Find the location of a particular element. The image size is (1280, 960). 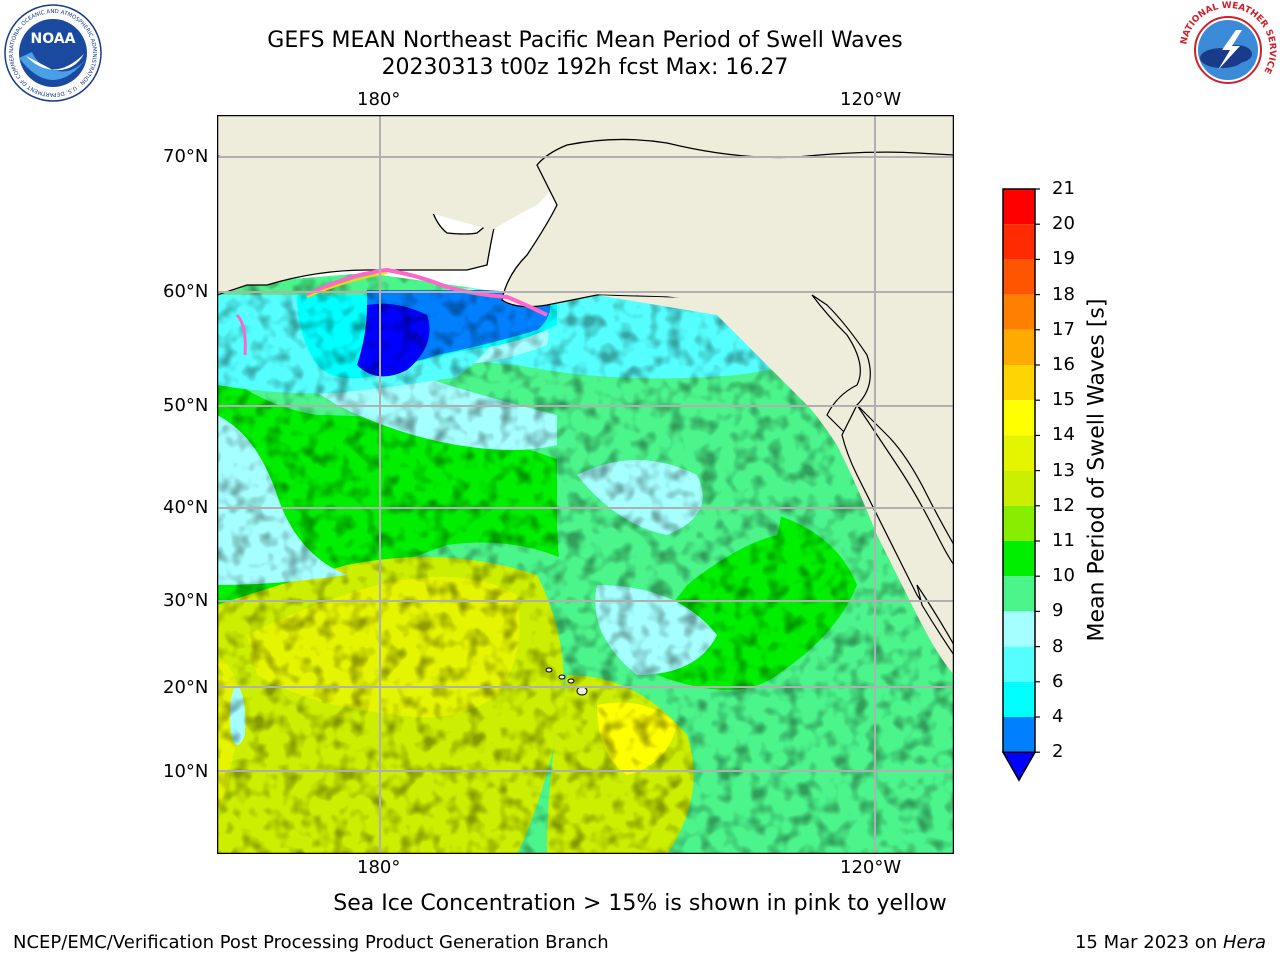

colorbar-tick-label: 13 is located at coordinates (1063, 470).